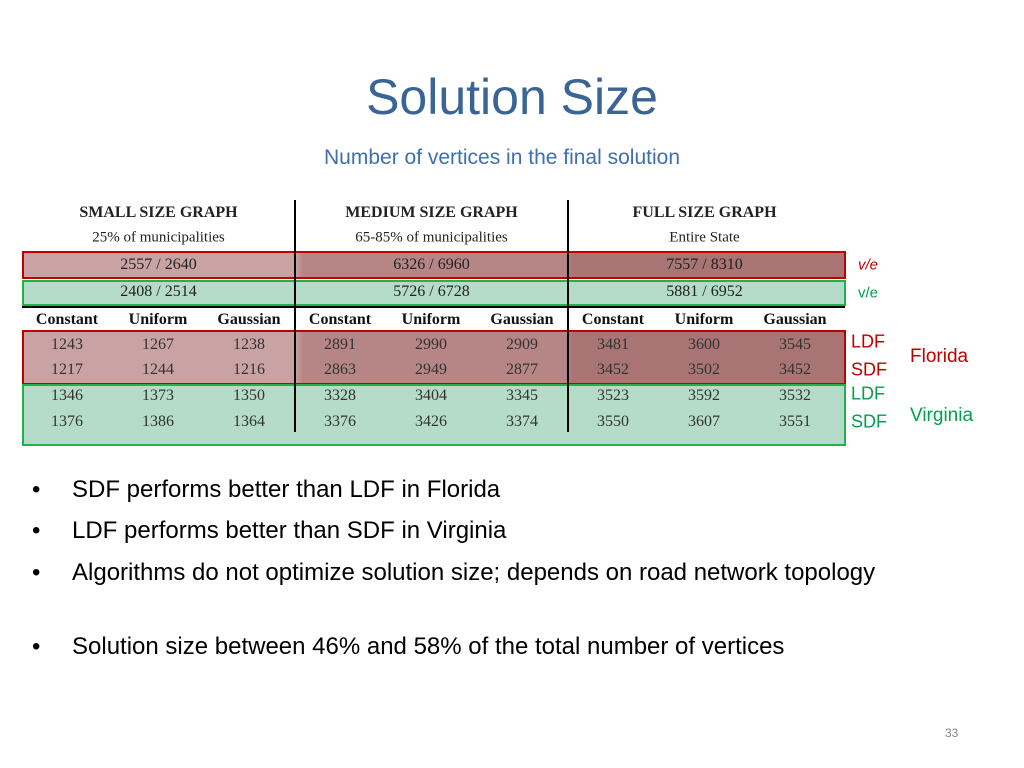 This screenshot has width=1024, height=768. I want to click on table-cell: 1216, so click(249, 369).